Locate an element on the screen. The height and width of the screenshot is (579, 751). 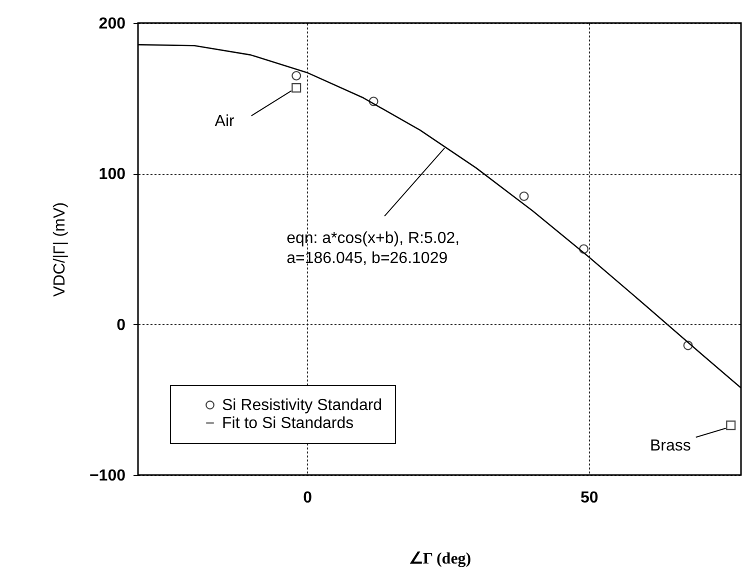
annotation: eqn: a*cos(x+b), R:5.02, a=186.045, b=26.1029 is located at coordinates (373, 249).